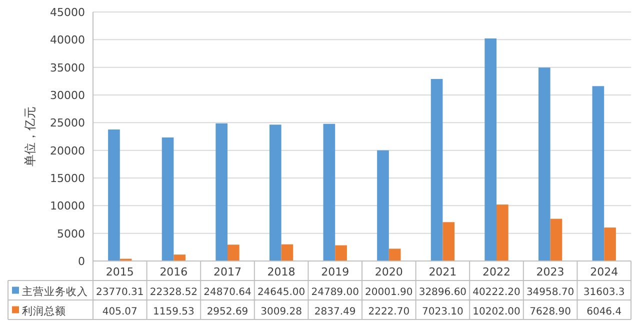  Describe the element at coordinates (550, 312) in the screenshot. I see `data-label: 7628.90` at that location.